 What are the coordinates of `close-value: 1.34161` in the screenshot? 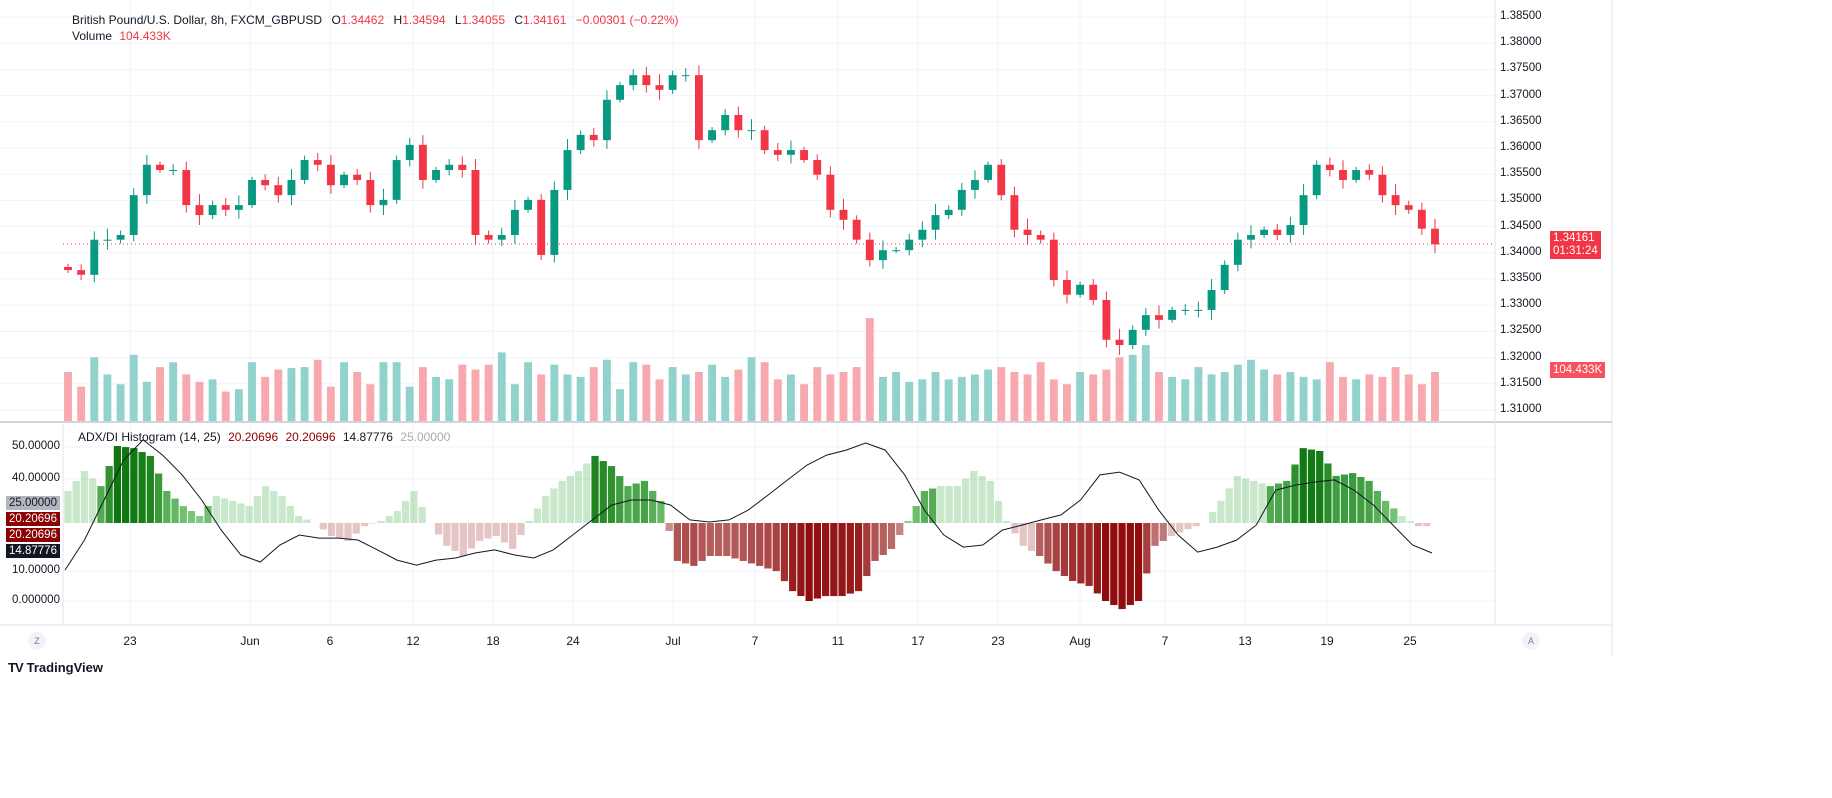 It's located at (545, 20).